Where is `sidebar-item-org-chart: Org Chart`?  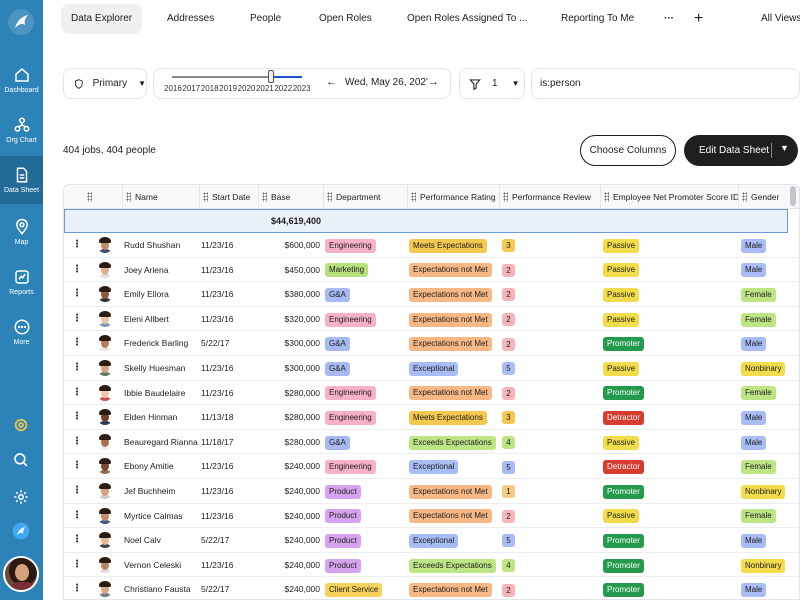
sidebar-item-org-chart: Org Chart is located at coordinates (21, 130).